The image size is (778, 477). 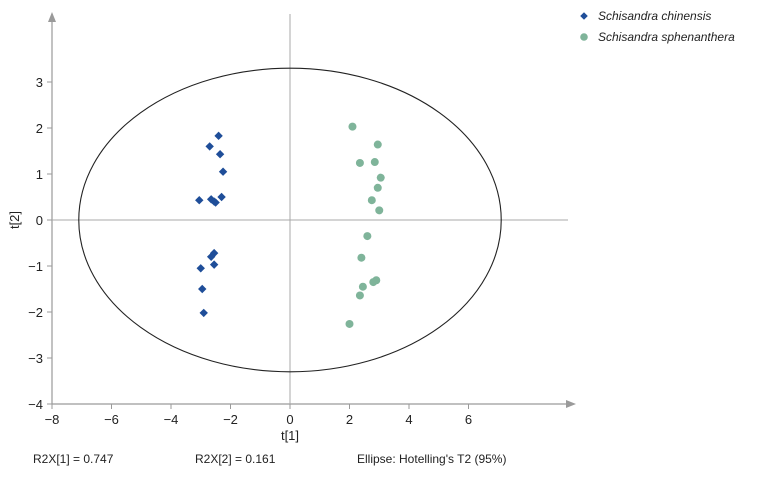 I want to click on r2x1-label: R2X[1] = 0.747, so click(x=73, y=459).